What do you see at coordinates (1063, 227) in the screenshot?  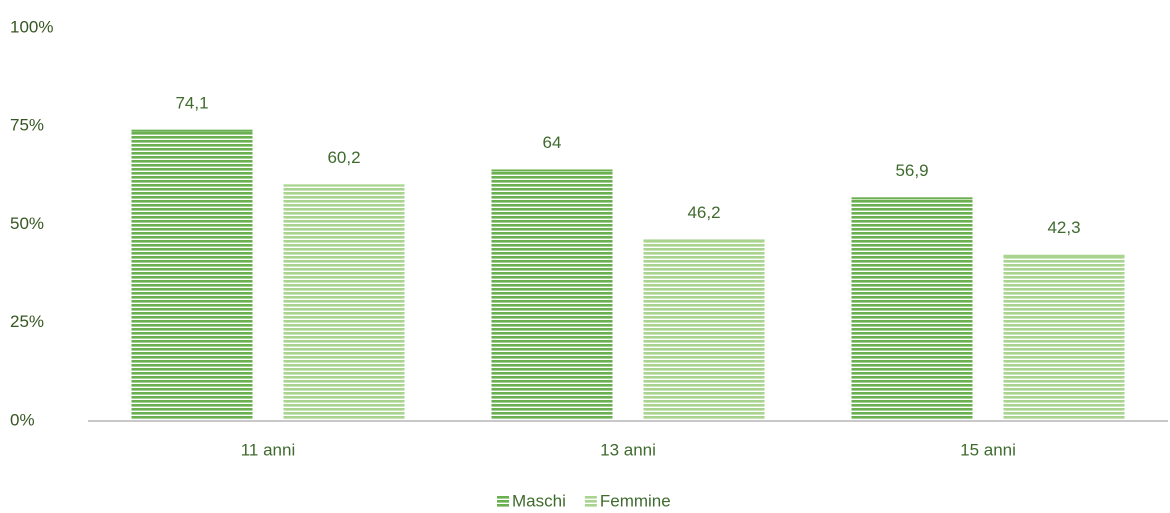 I see `data-label: 42,3` at bounding box center [1063, 227].